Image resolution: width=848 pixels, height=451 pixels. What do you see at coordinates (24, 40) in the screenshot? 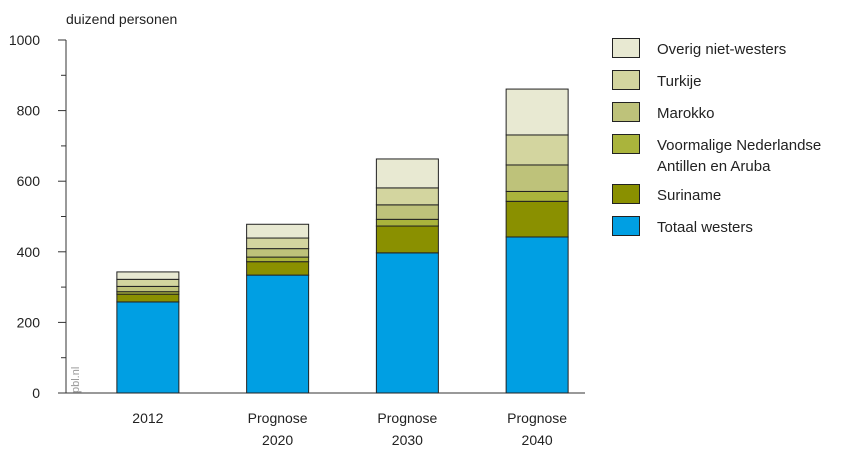
I see `y-tick-label: 1000` at bounding box center [24, 40].